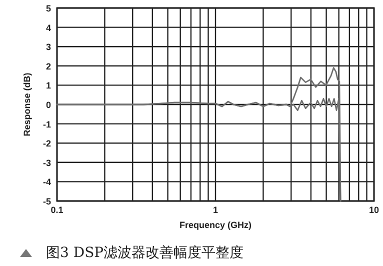 The image size is (383, 266). What do you see at coordinates (145, 252) in the screenshot?
I see `text: 图3 DSP滤波器改善幅度平整度` at bounding box center [145, 252].